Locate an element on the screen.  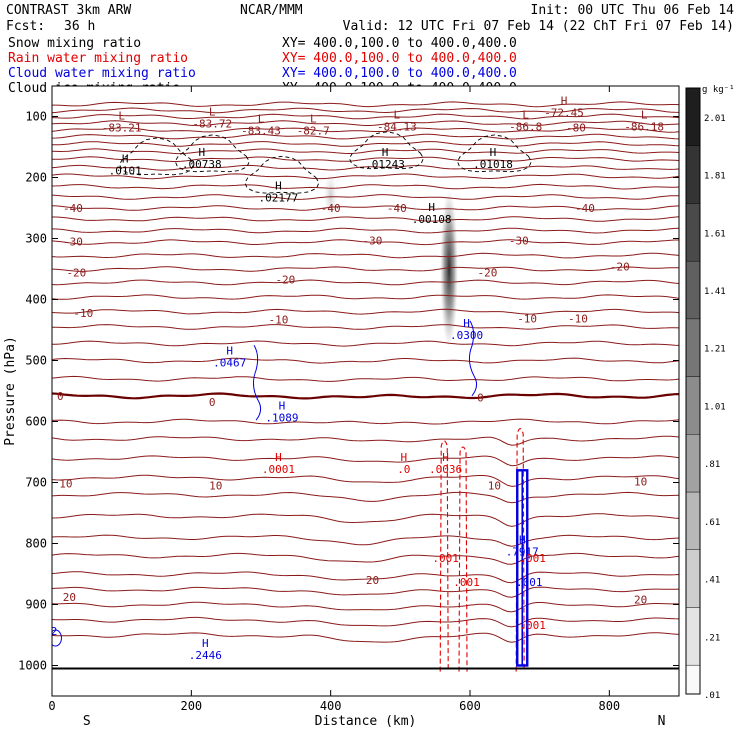
colorbar-tick-label: 1.21 is located at coordinates (715, 350).